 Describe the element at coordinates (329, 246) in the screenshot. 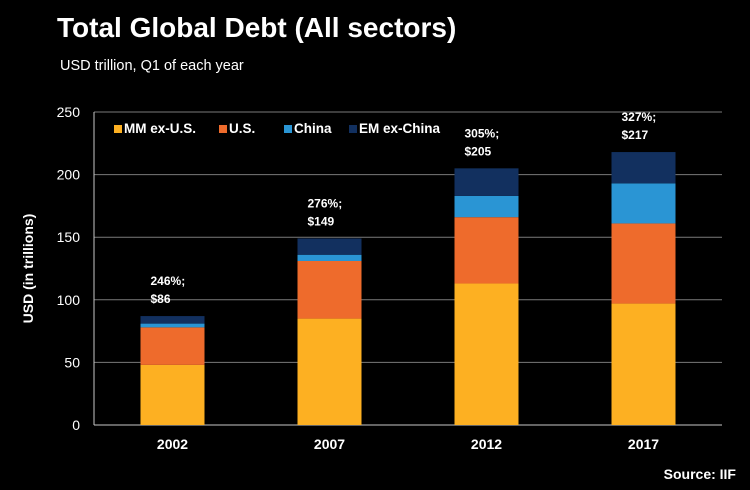

I see `bar-segment-em-ex-china-2007` at that location.